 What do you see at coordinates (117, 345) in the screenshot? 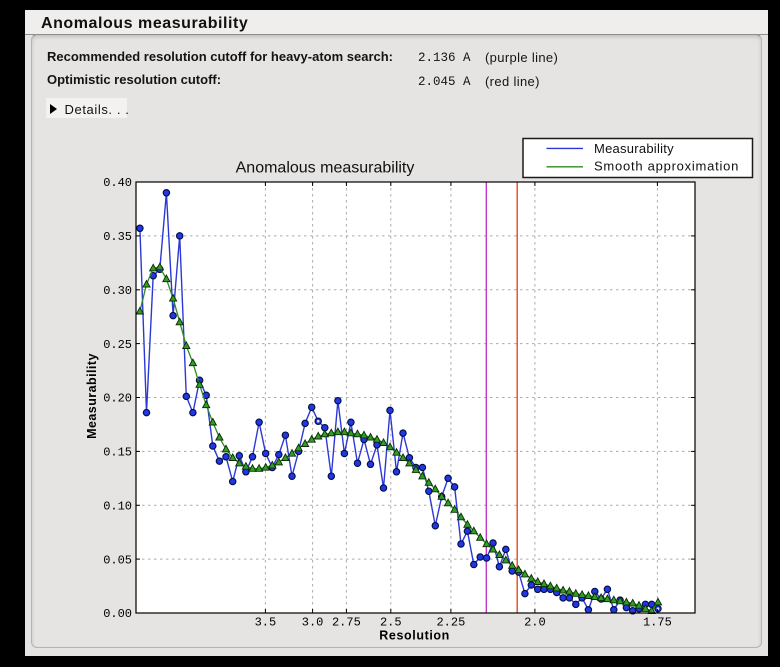
I see `svg-text: 0.25` at bounding box center [117, 345].